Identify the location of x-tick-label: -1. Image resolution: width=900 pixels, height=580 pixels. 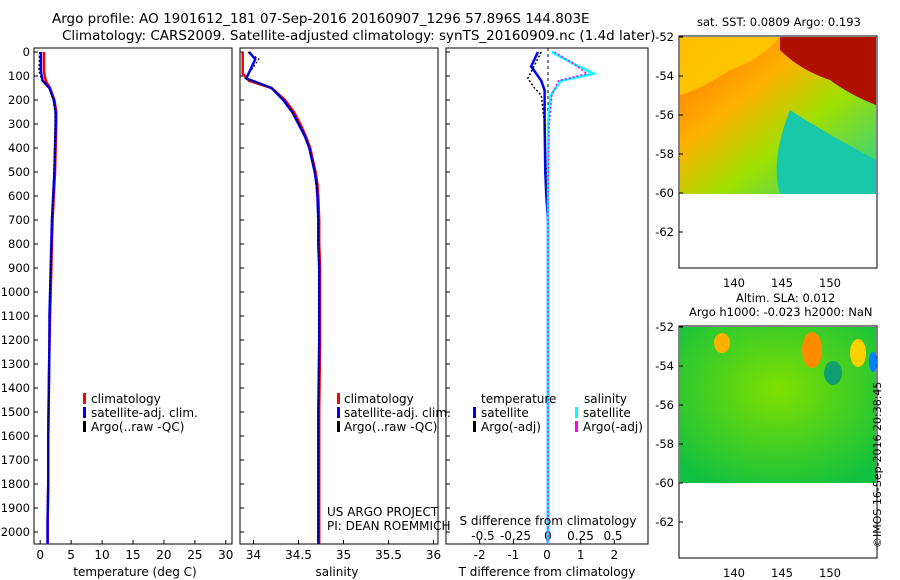
(513, 555).